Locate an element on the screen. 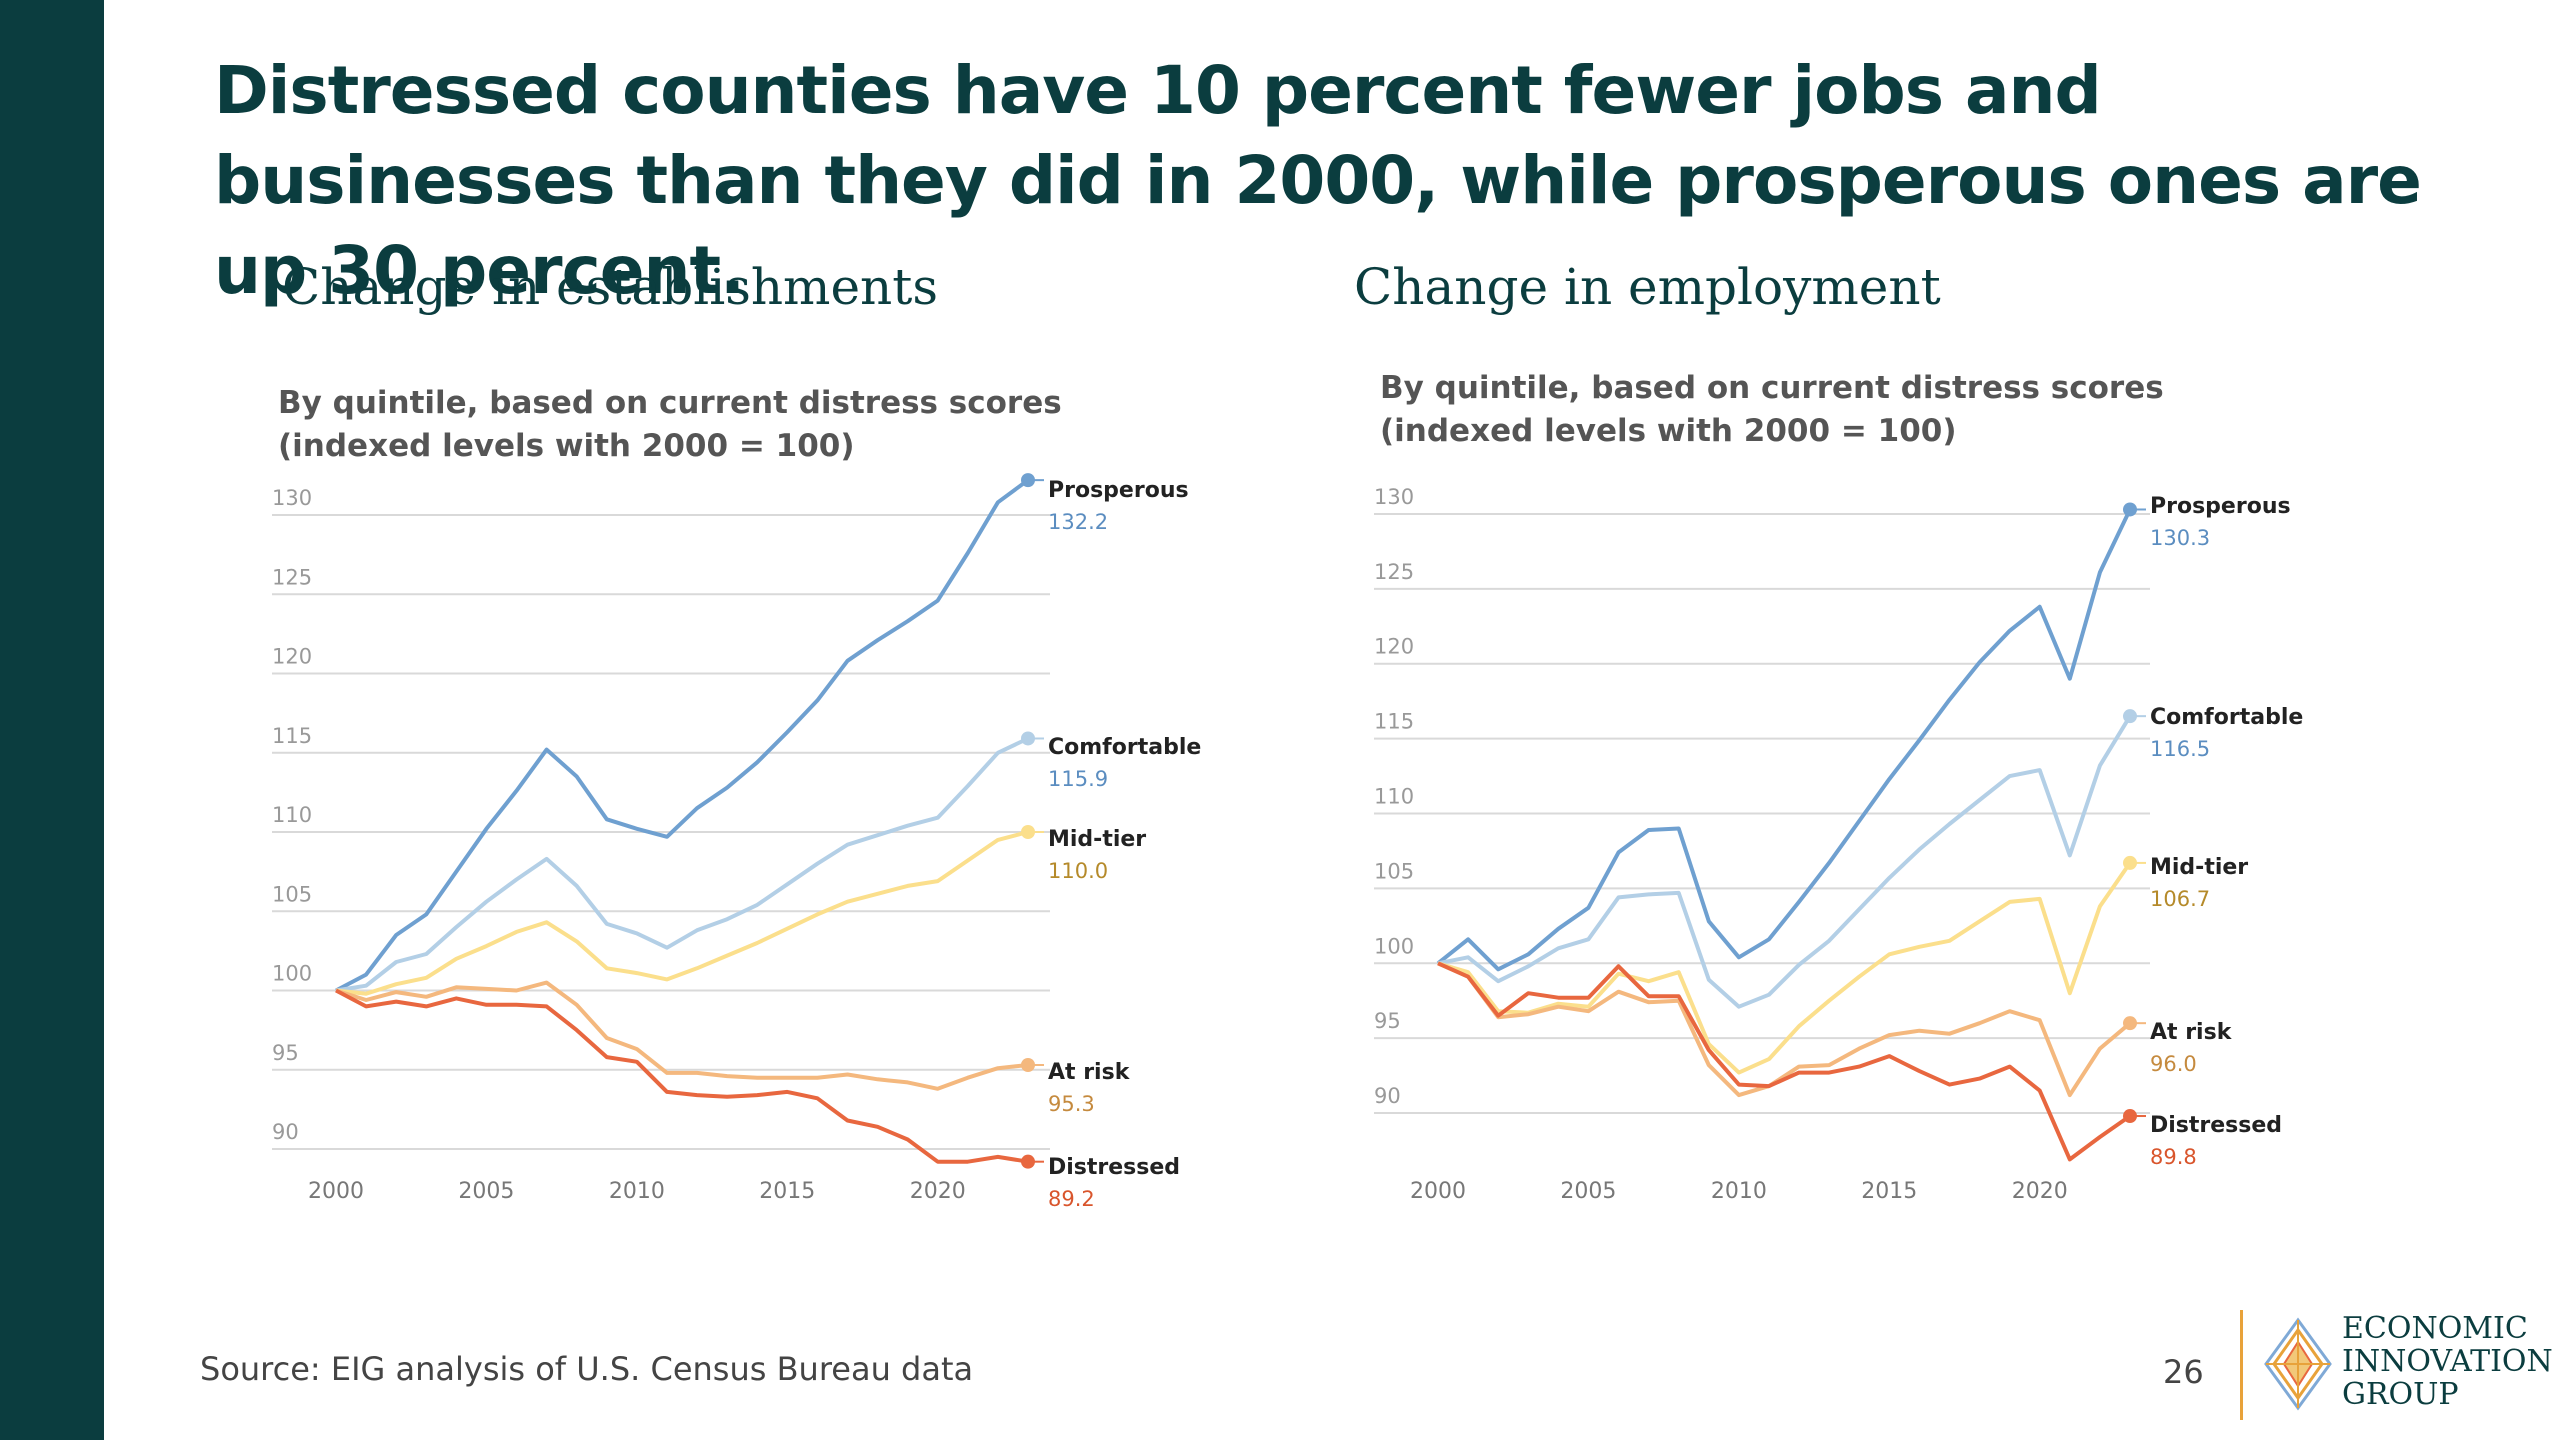 The height and width of the screenshot is (1440, 2560). eig-logo-wordmark: ECONOMIC INNOVATION GROUP is located at coordinates (2447, 1361).